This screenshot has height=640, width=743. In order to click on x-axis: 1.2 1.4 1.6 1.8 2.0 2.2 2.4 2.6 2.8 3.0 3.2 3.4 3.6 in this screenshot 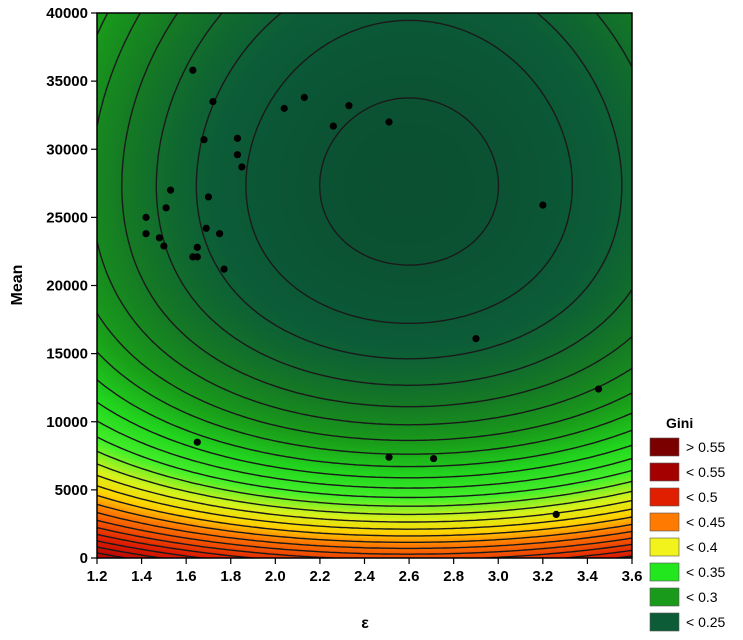, I will do `click(365, 571)`.